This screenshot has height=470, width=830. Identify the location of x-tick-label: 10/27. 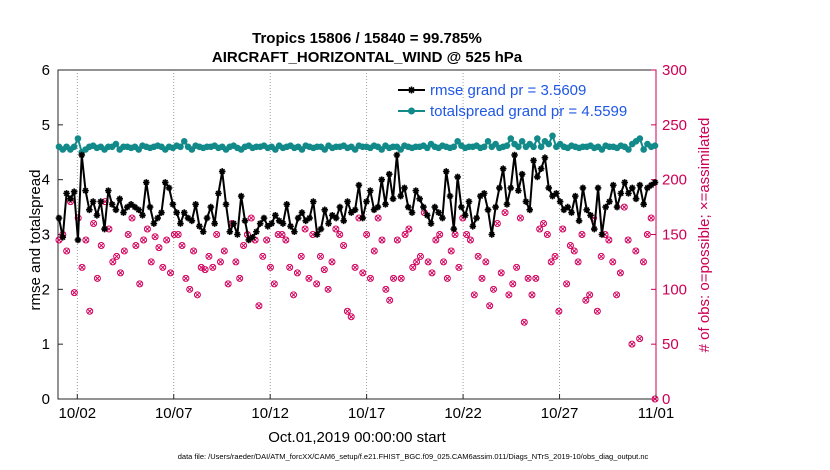
(560, 413).